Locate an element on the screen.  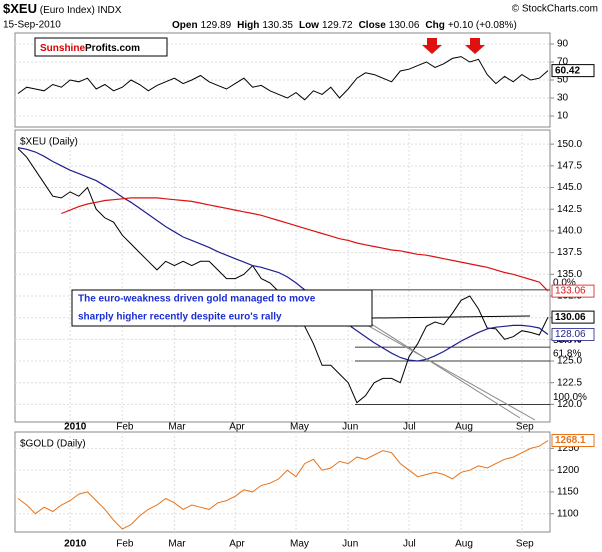
chart-header: $XEU (Euro Index) INDX is located at coordinates (62, 8).